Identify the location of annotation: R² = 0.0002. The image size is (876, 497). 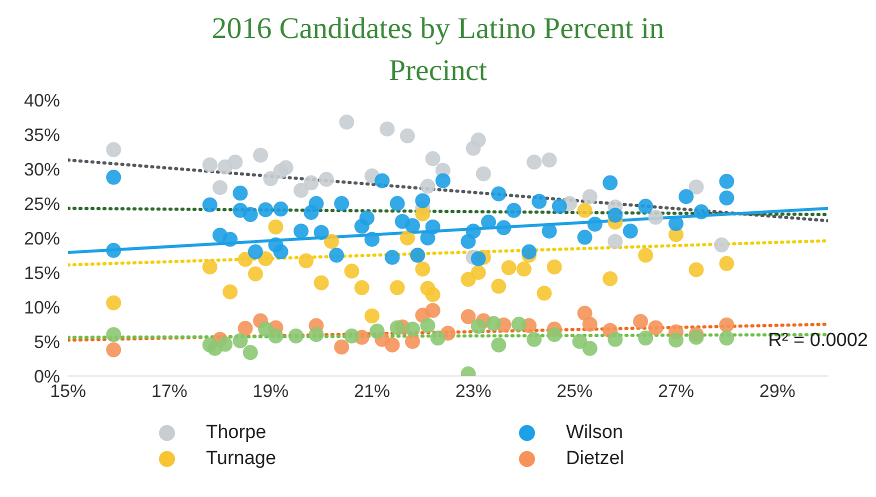
(818, 341).